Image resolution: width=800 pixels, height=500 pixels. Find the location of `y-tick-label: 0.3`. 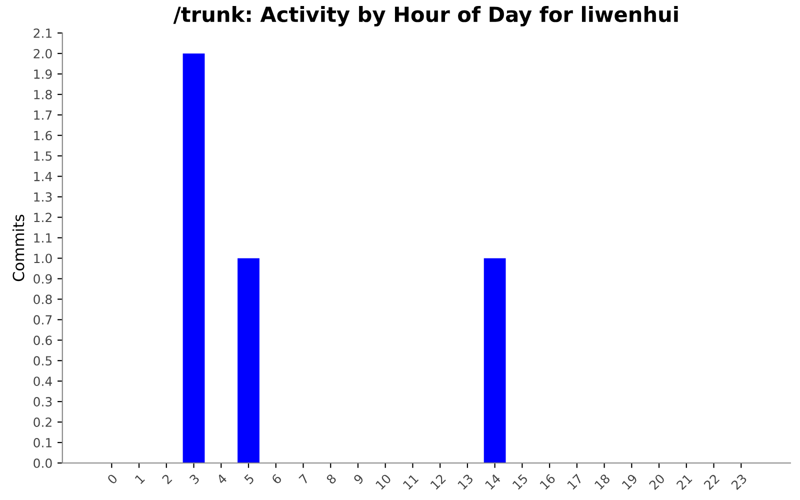

y-tick-label: 0.3 is located at coordinates (43, 401).